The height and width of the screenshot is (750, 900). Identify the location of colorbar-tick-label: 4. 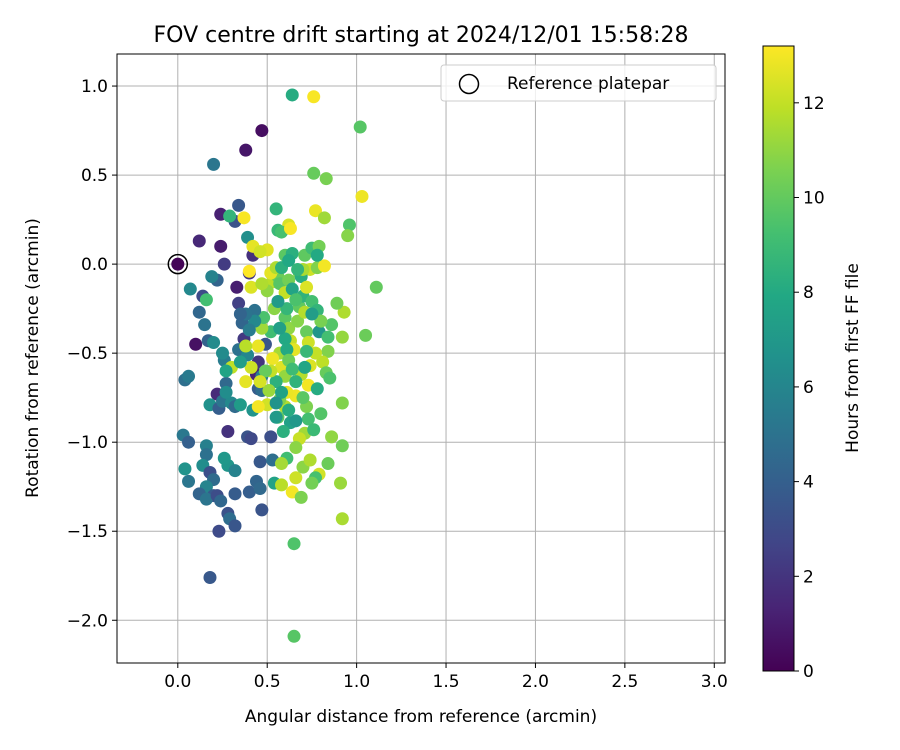
(808, 483).